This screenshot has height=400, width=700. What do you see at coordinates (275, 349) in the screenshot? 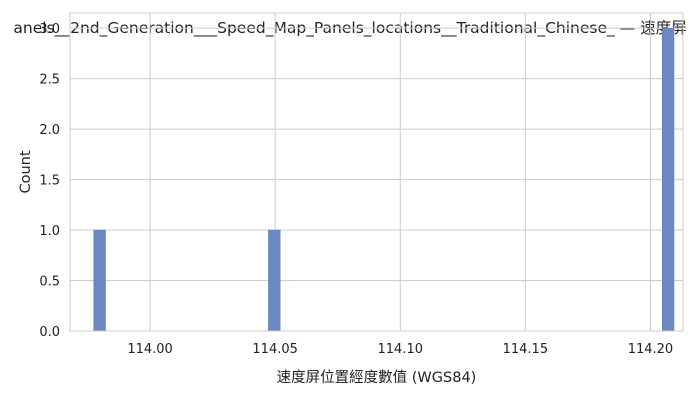
I see `x-tick-label: 114.05` at bounding box center [275, 349].